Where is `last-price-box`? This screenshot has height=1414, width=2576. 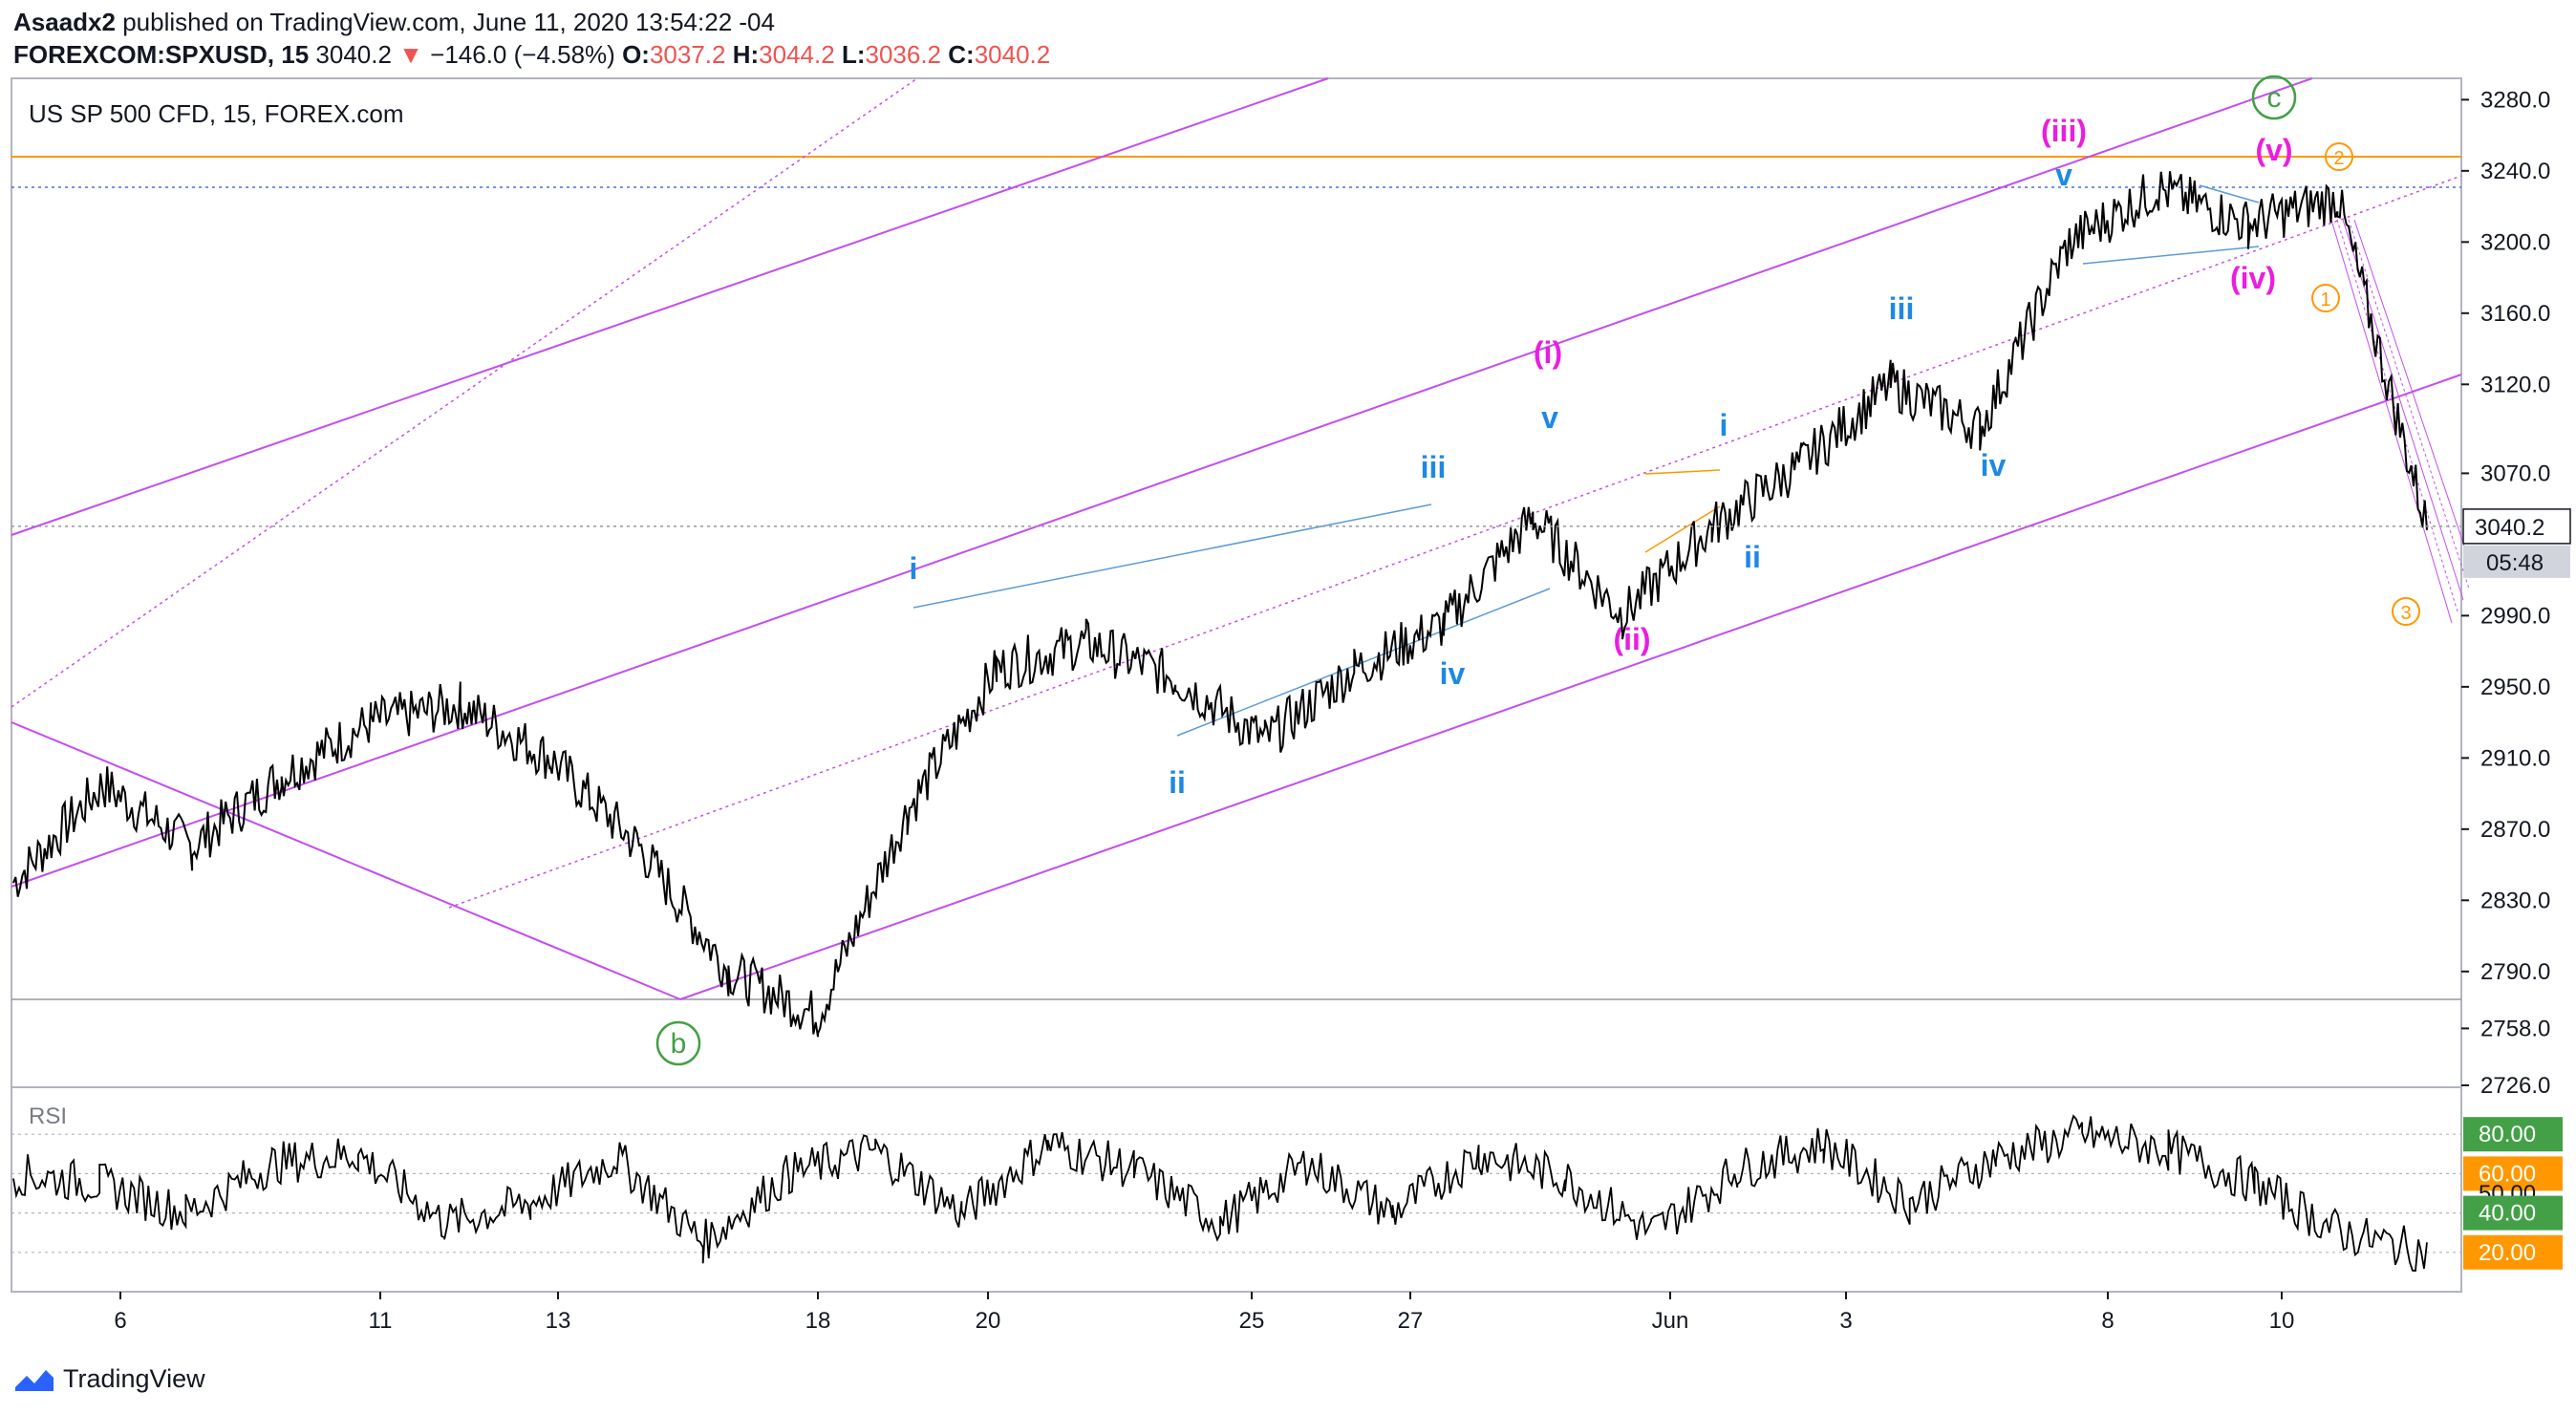 last-price-box is located at coordinates (2516, 526).